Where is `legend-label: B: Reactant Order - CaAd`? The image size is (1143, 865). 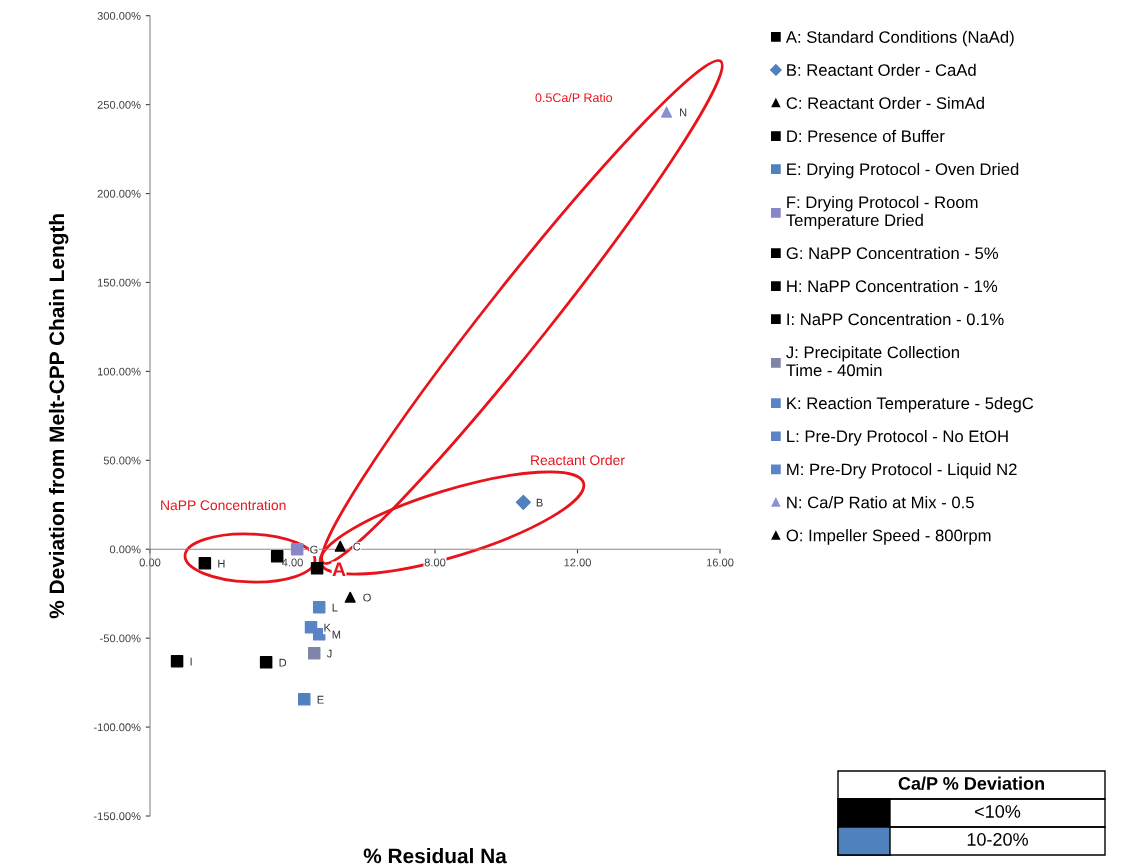
legend-label: B: Reactant Order - CaAd is located at coordinates (881, 69).